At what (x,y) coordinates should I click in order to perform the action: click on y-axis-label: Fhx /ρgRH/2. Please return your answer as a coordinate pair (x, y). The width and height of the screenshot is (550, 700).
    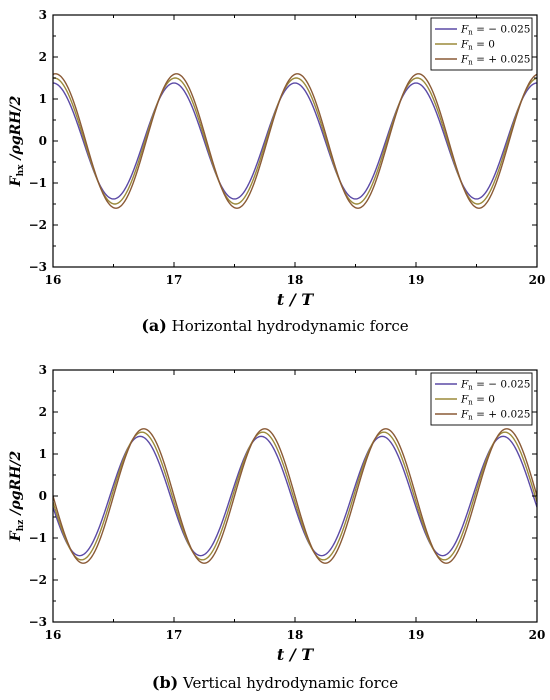
    Looking at the image, I should click on (17, 141).